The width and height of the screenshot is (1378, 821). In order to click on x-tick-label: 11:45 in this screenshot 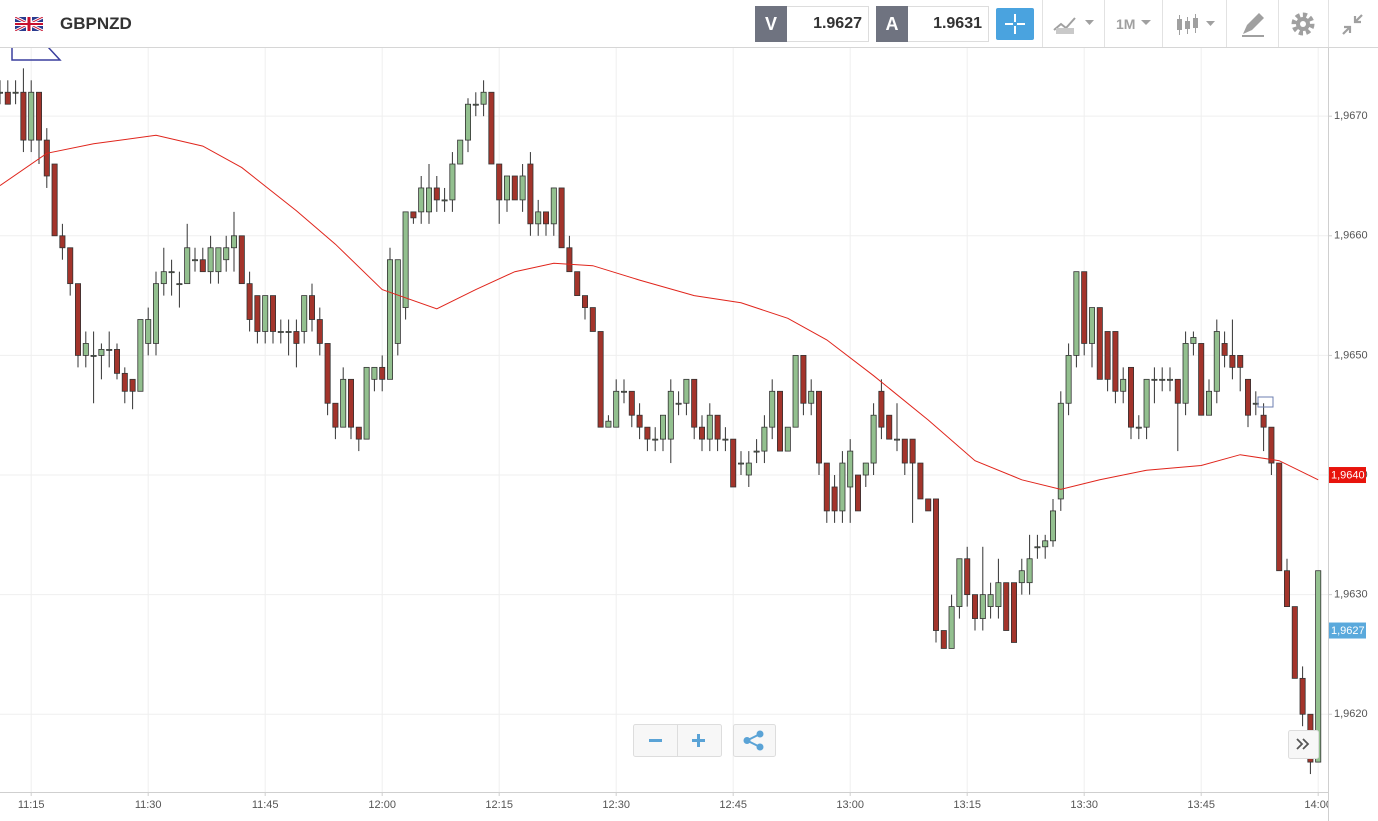, I will do `click(265, 805)`.